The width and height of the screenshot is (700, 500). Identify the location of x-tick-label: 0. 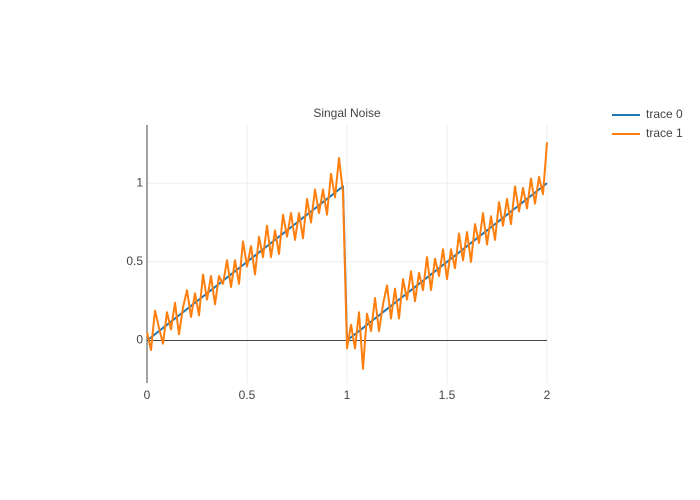
(147, 395).